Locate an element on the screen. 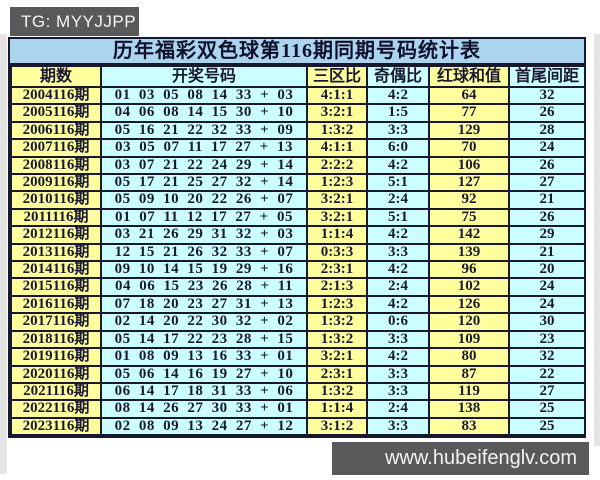 The image size is (600, 480). red-sum-cell: 96 is located at coordinates (469, 270).